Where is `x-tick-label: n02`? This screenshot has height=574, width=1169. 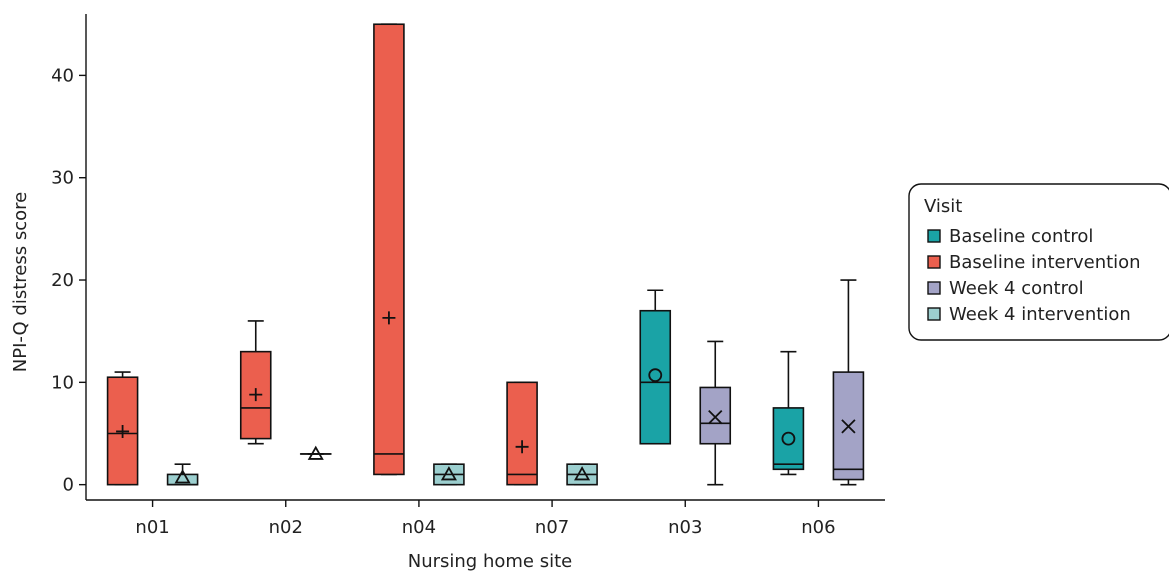
x-tick-label: n02 is located at coordinates (286, 527).